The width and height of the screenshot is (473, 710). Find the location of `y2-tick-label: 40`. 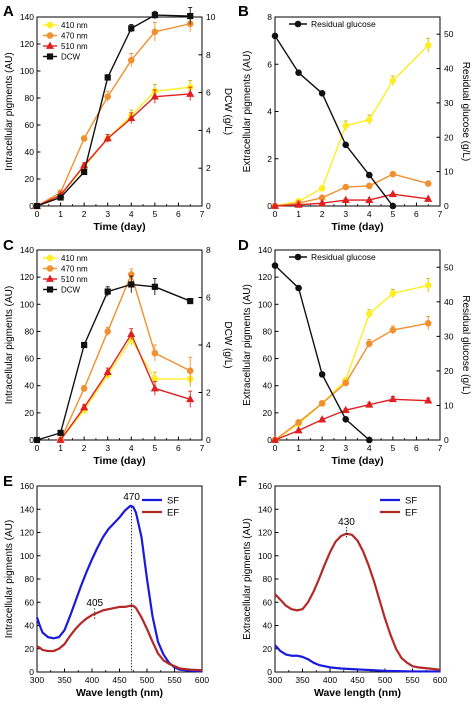

y2-tick-label: 40 is located at coordinates (449, 69).